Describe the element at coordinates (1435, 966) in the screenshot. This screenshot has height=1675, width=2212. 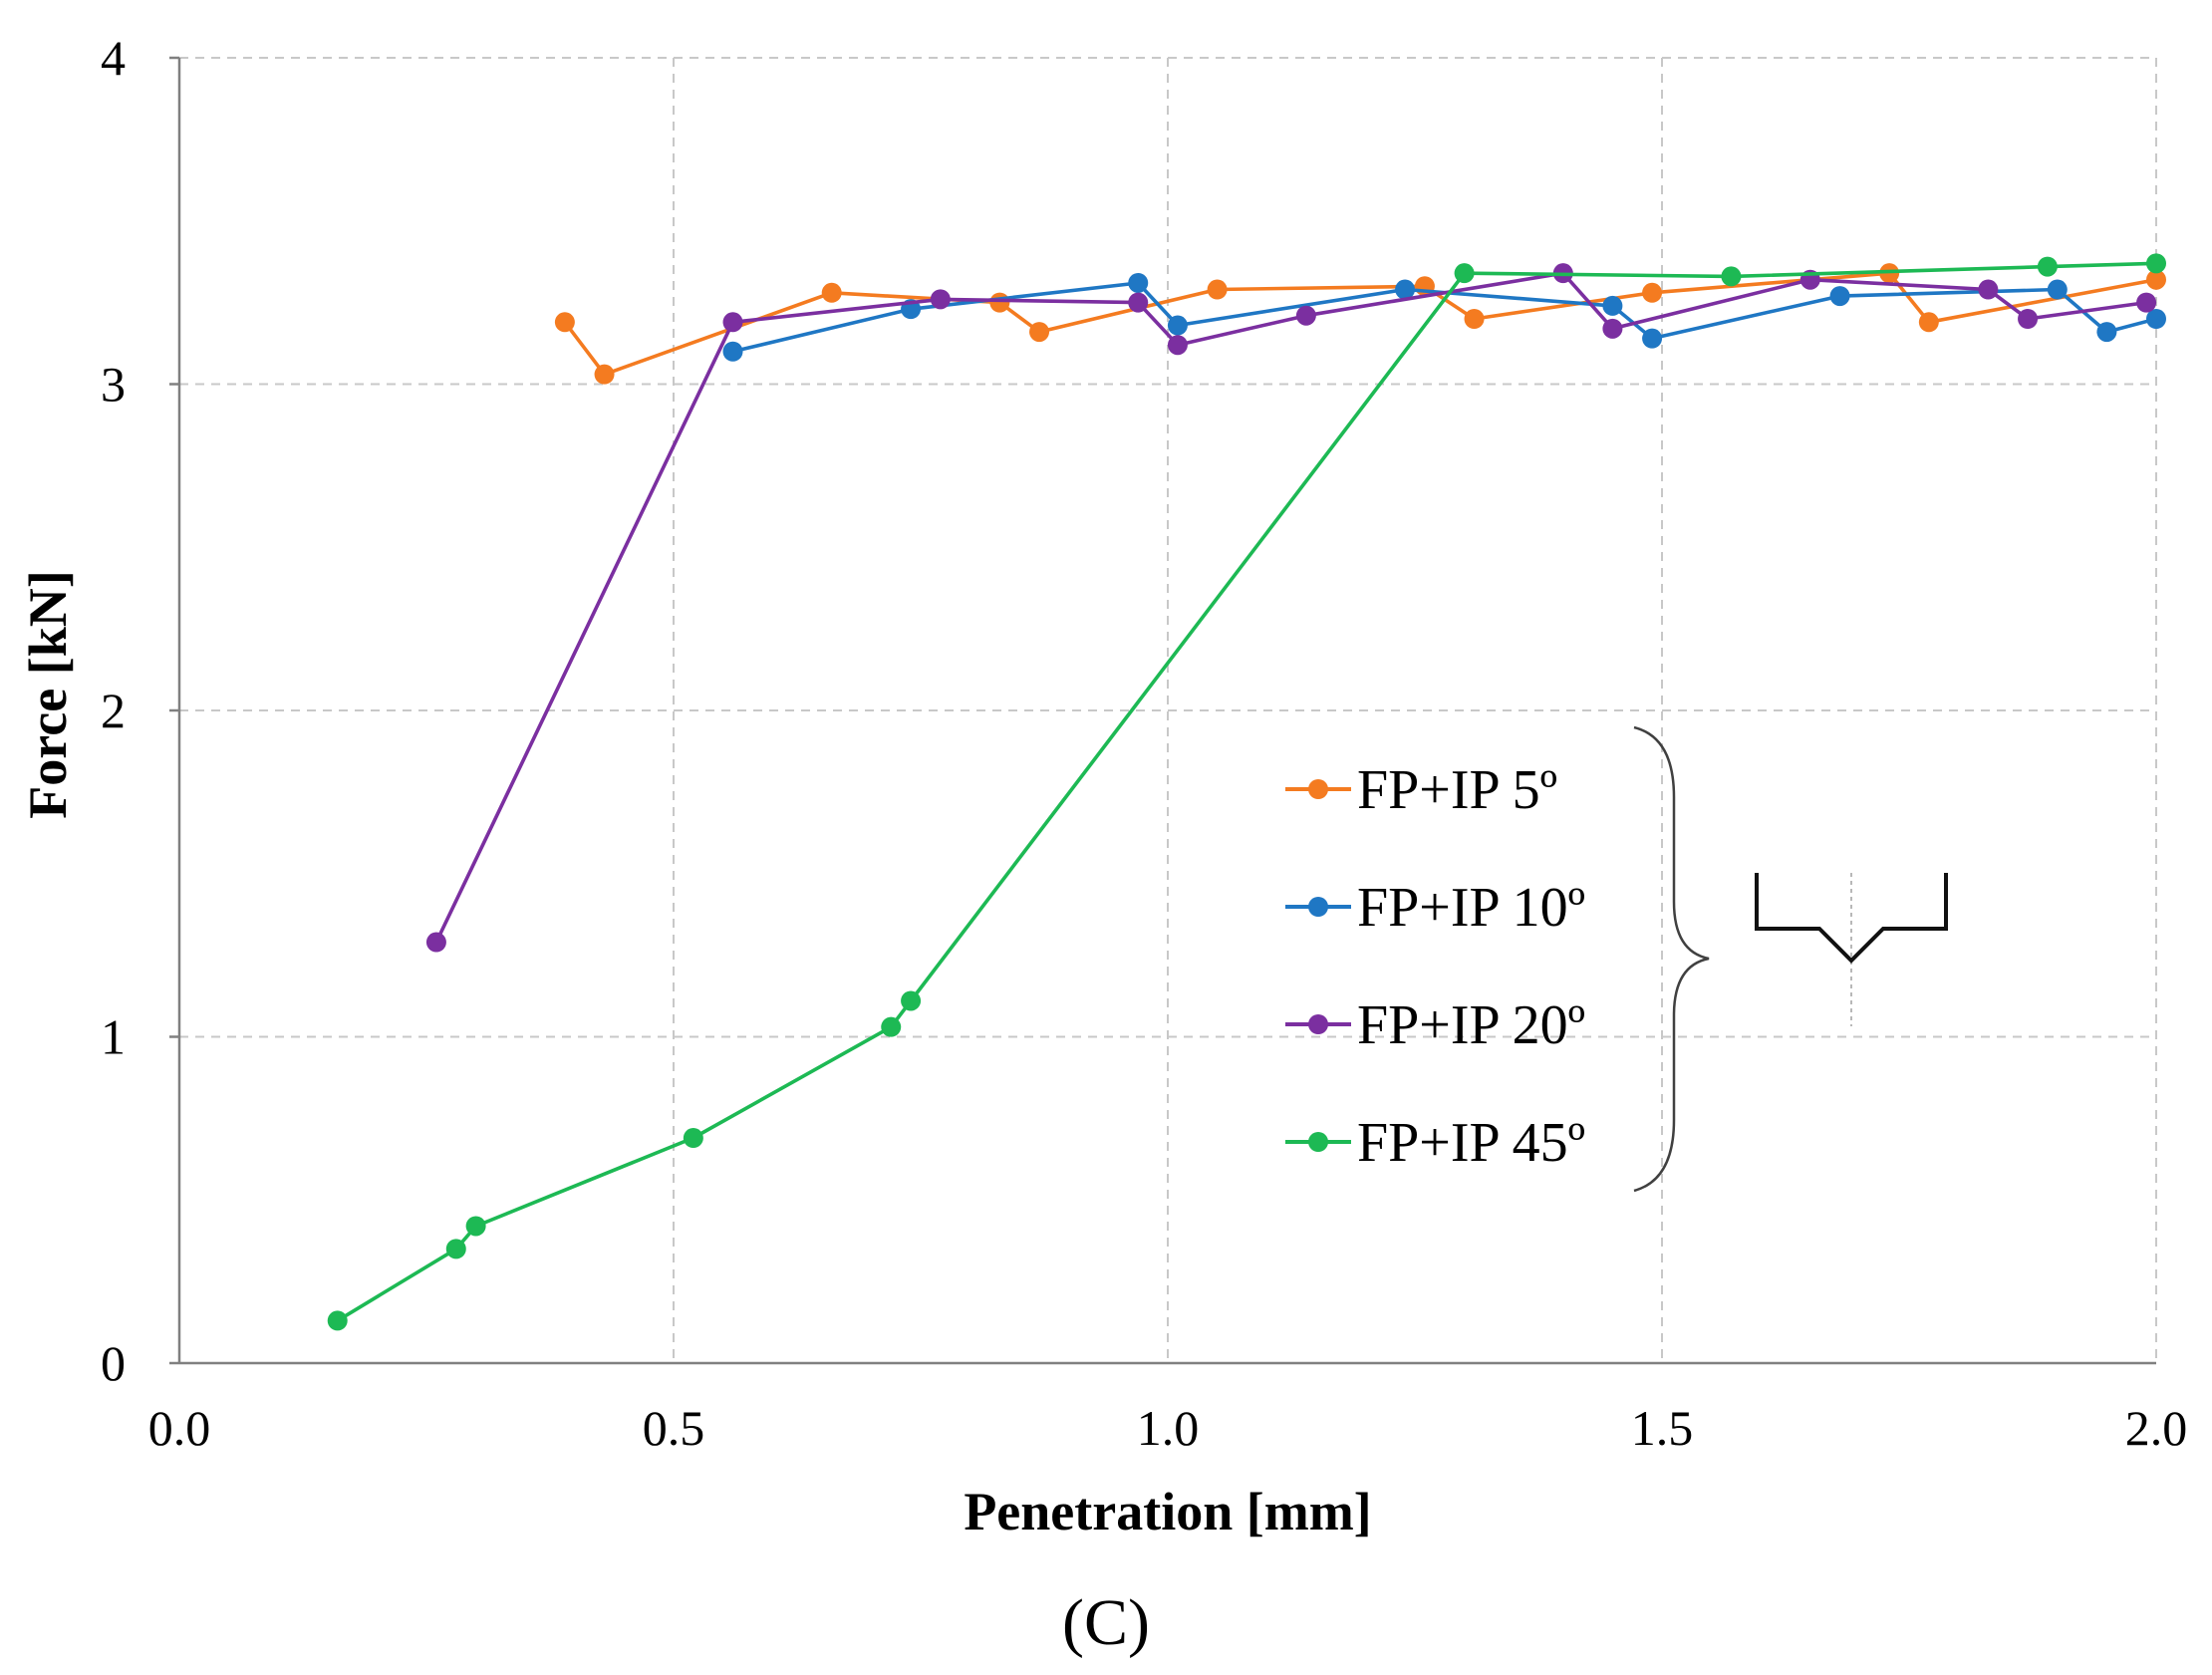
I see `legend: FP+IP 5º FP+IP 10º FP+IP 20º FP+IP 45º` at that location.